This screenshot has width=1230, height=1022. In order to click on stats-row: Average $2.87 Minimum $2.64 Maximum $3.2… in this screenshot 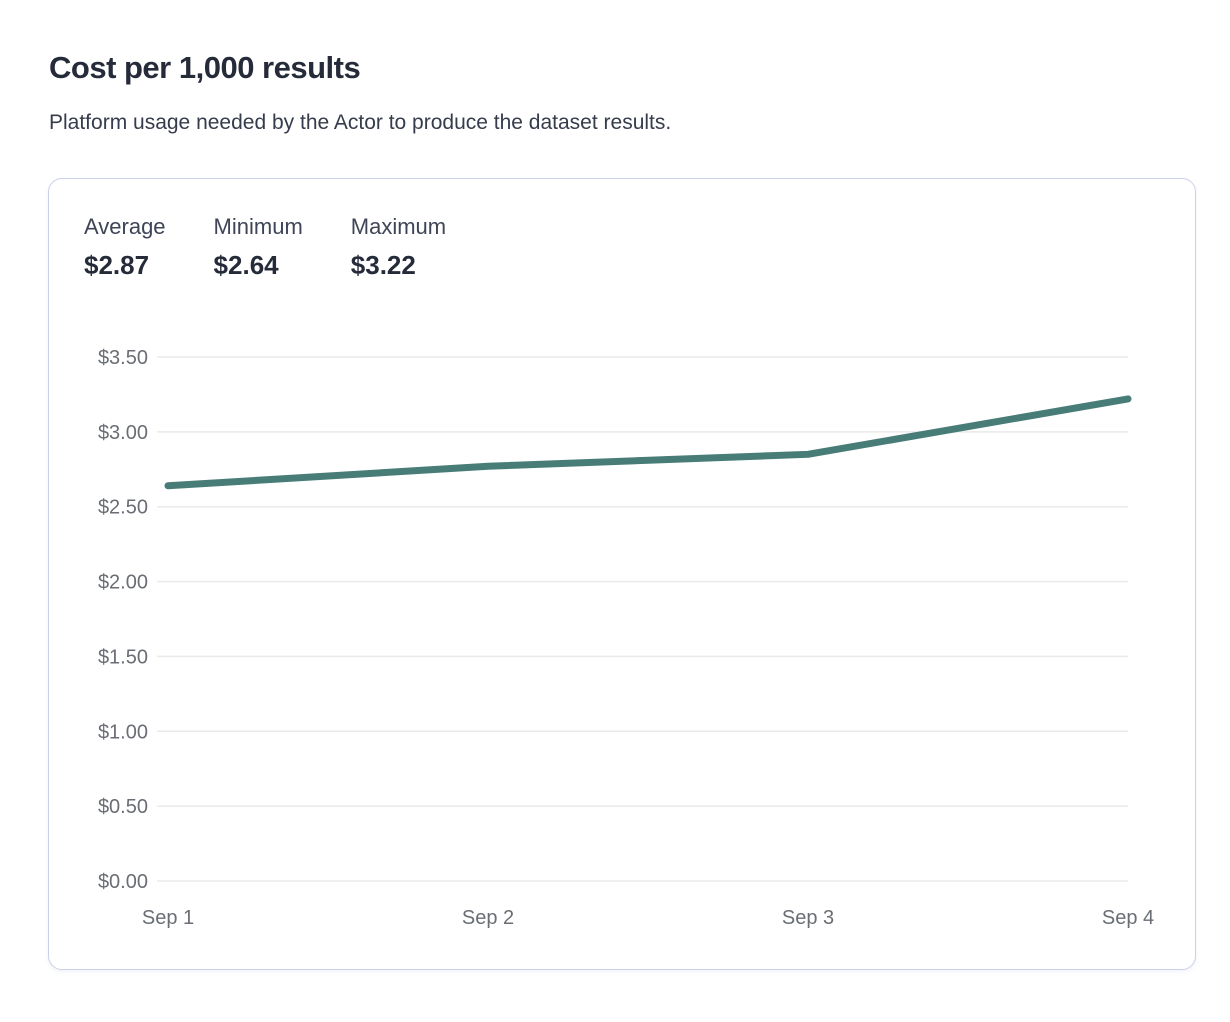, I will do `click(265, 247)`.